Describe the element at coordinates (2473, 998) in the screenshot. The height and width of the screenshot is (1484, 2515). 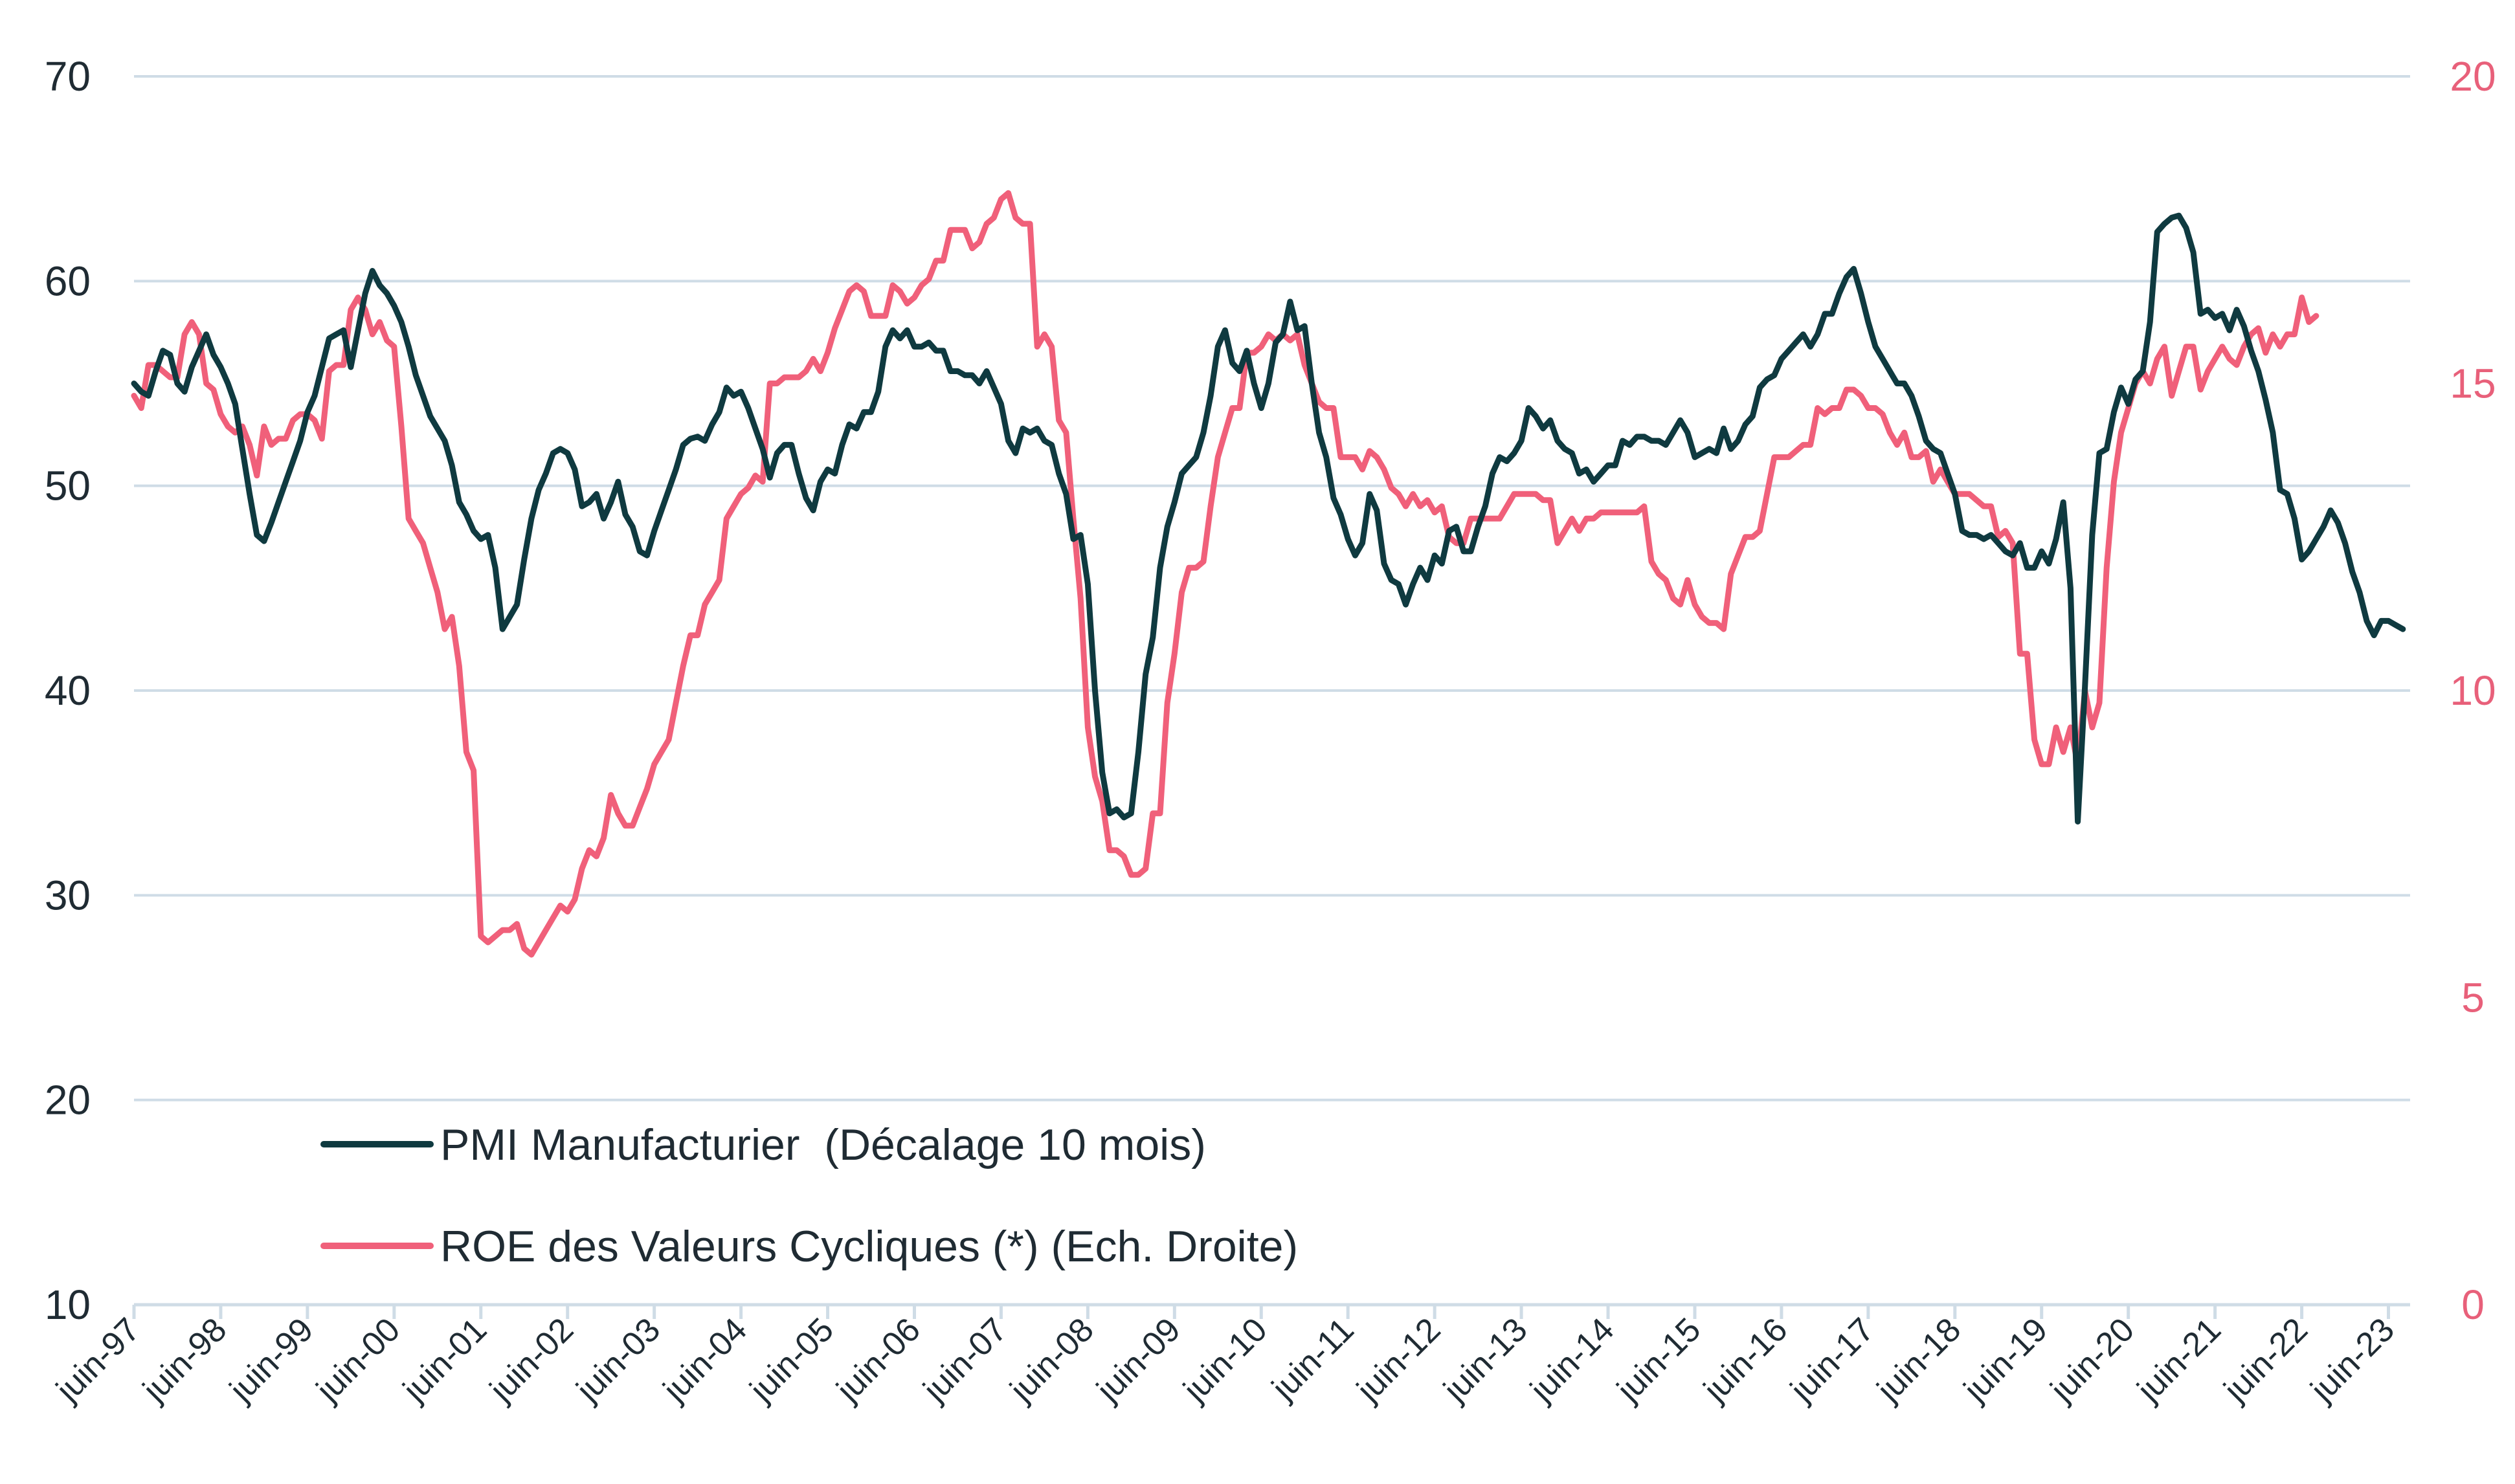
I see `right-tick-label: 5` at that location.